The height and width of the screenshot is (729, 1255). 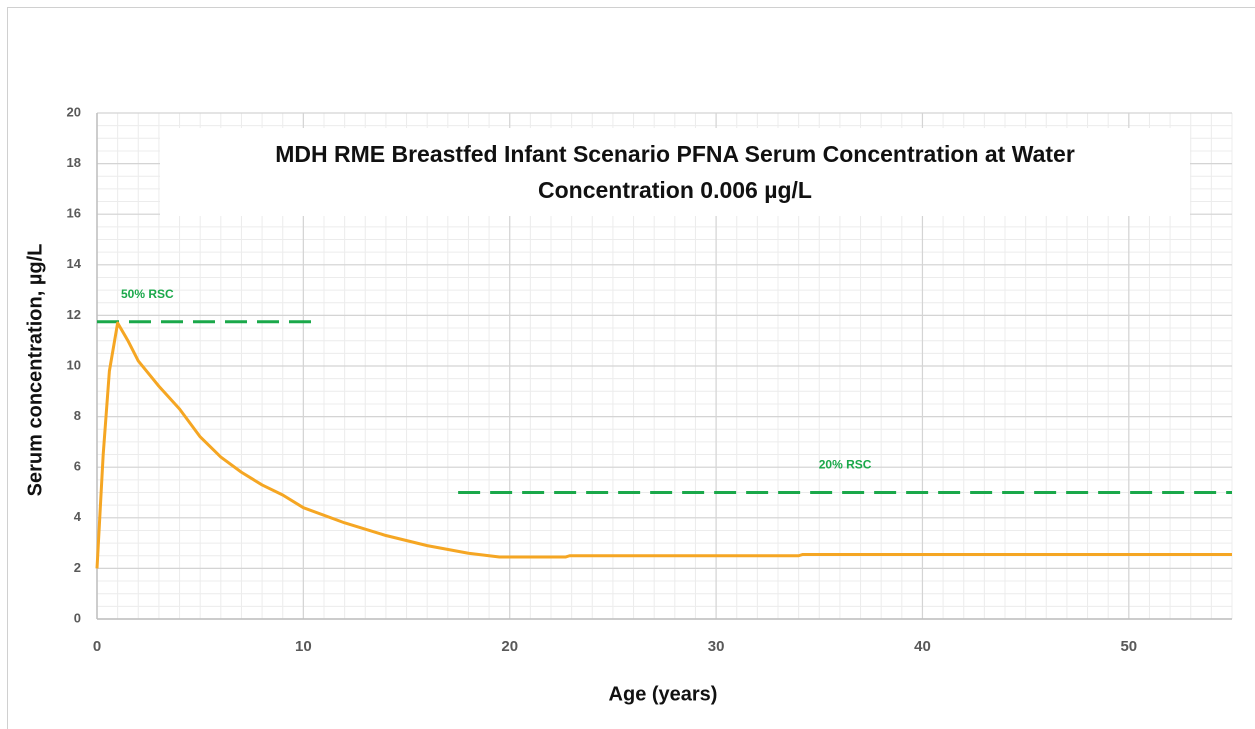 I want to click on y-tick-label: 0, so click(x=77, y=617).